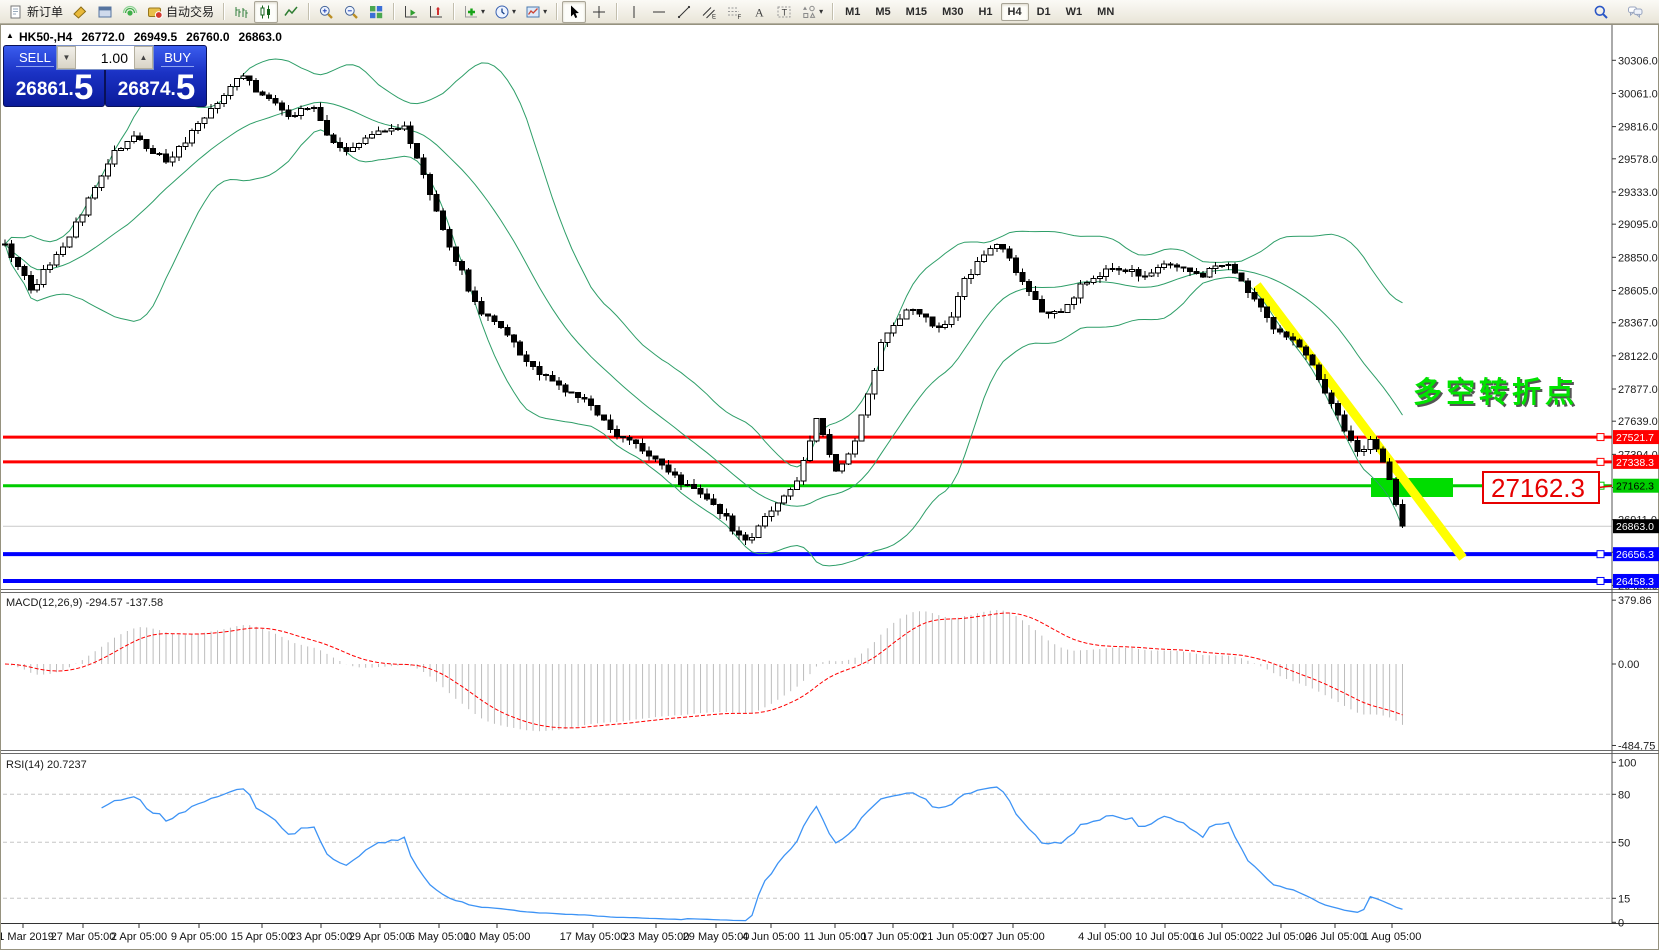 Image resolution: width=1659 pixels, height=950 pixels. What do you see at coordinates (156, 87) in the screenshot?
I see `buy-price: 26874.5` at bounding box center [156, 87].